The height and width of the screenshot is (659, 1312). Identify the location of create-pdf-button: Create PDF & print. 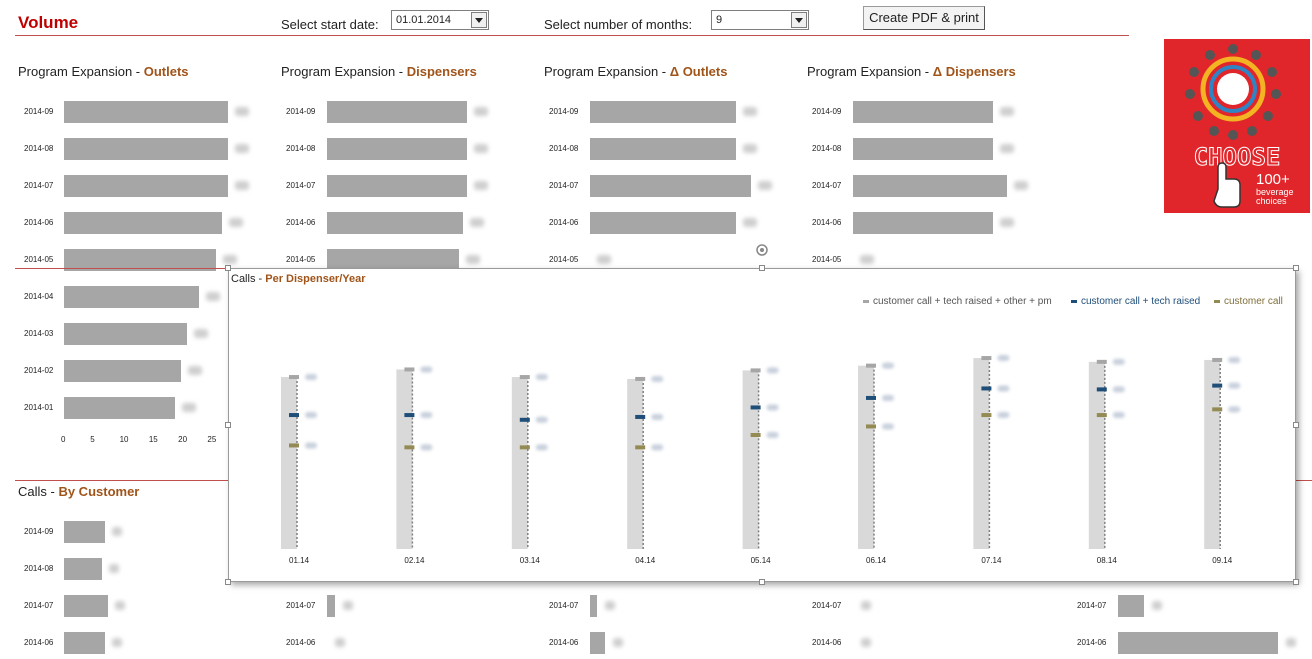
(924, 18).